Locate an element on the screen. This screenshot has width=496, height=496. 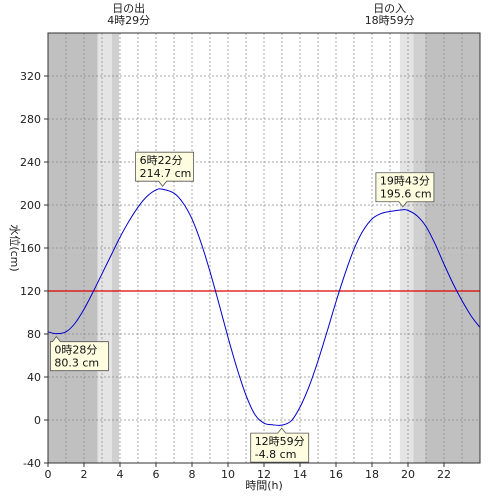
x-tick-label: 0 is located at coordinates (48, 474).